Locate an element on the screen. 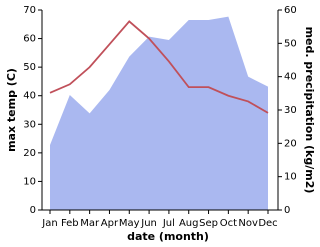  y2-tick-label: 40 is located at coordinates (290, 77).